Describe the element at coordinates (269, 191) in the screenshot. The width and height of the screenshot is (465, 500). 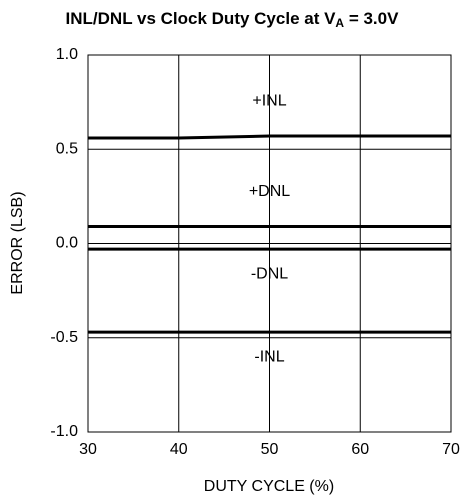
I see `series-label: +DNL` at that location.